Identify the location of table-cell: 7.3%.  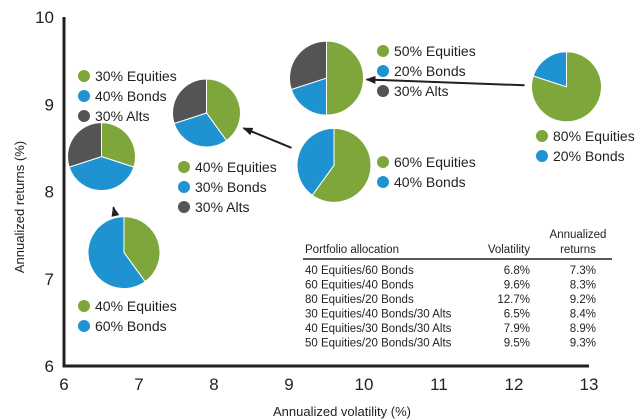
(583, 271).